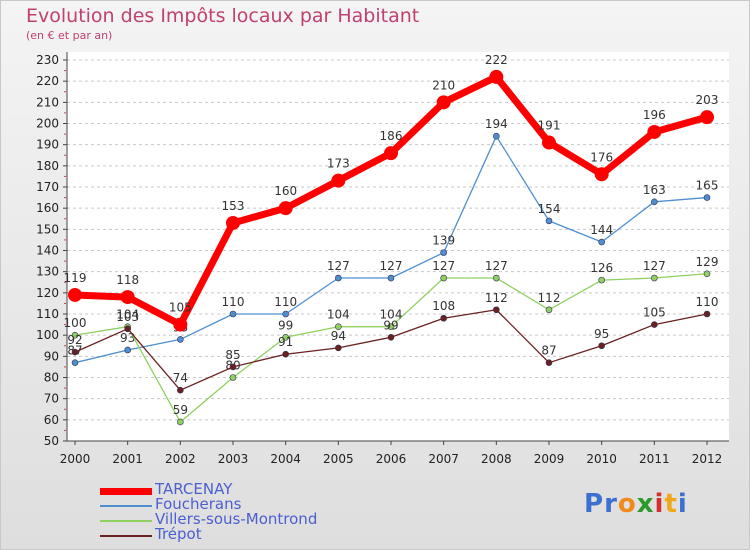  I want to click on x-tick-label: 2005, so click(338, 459).